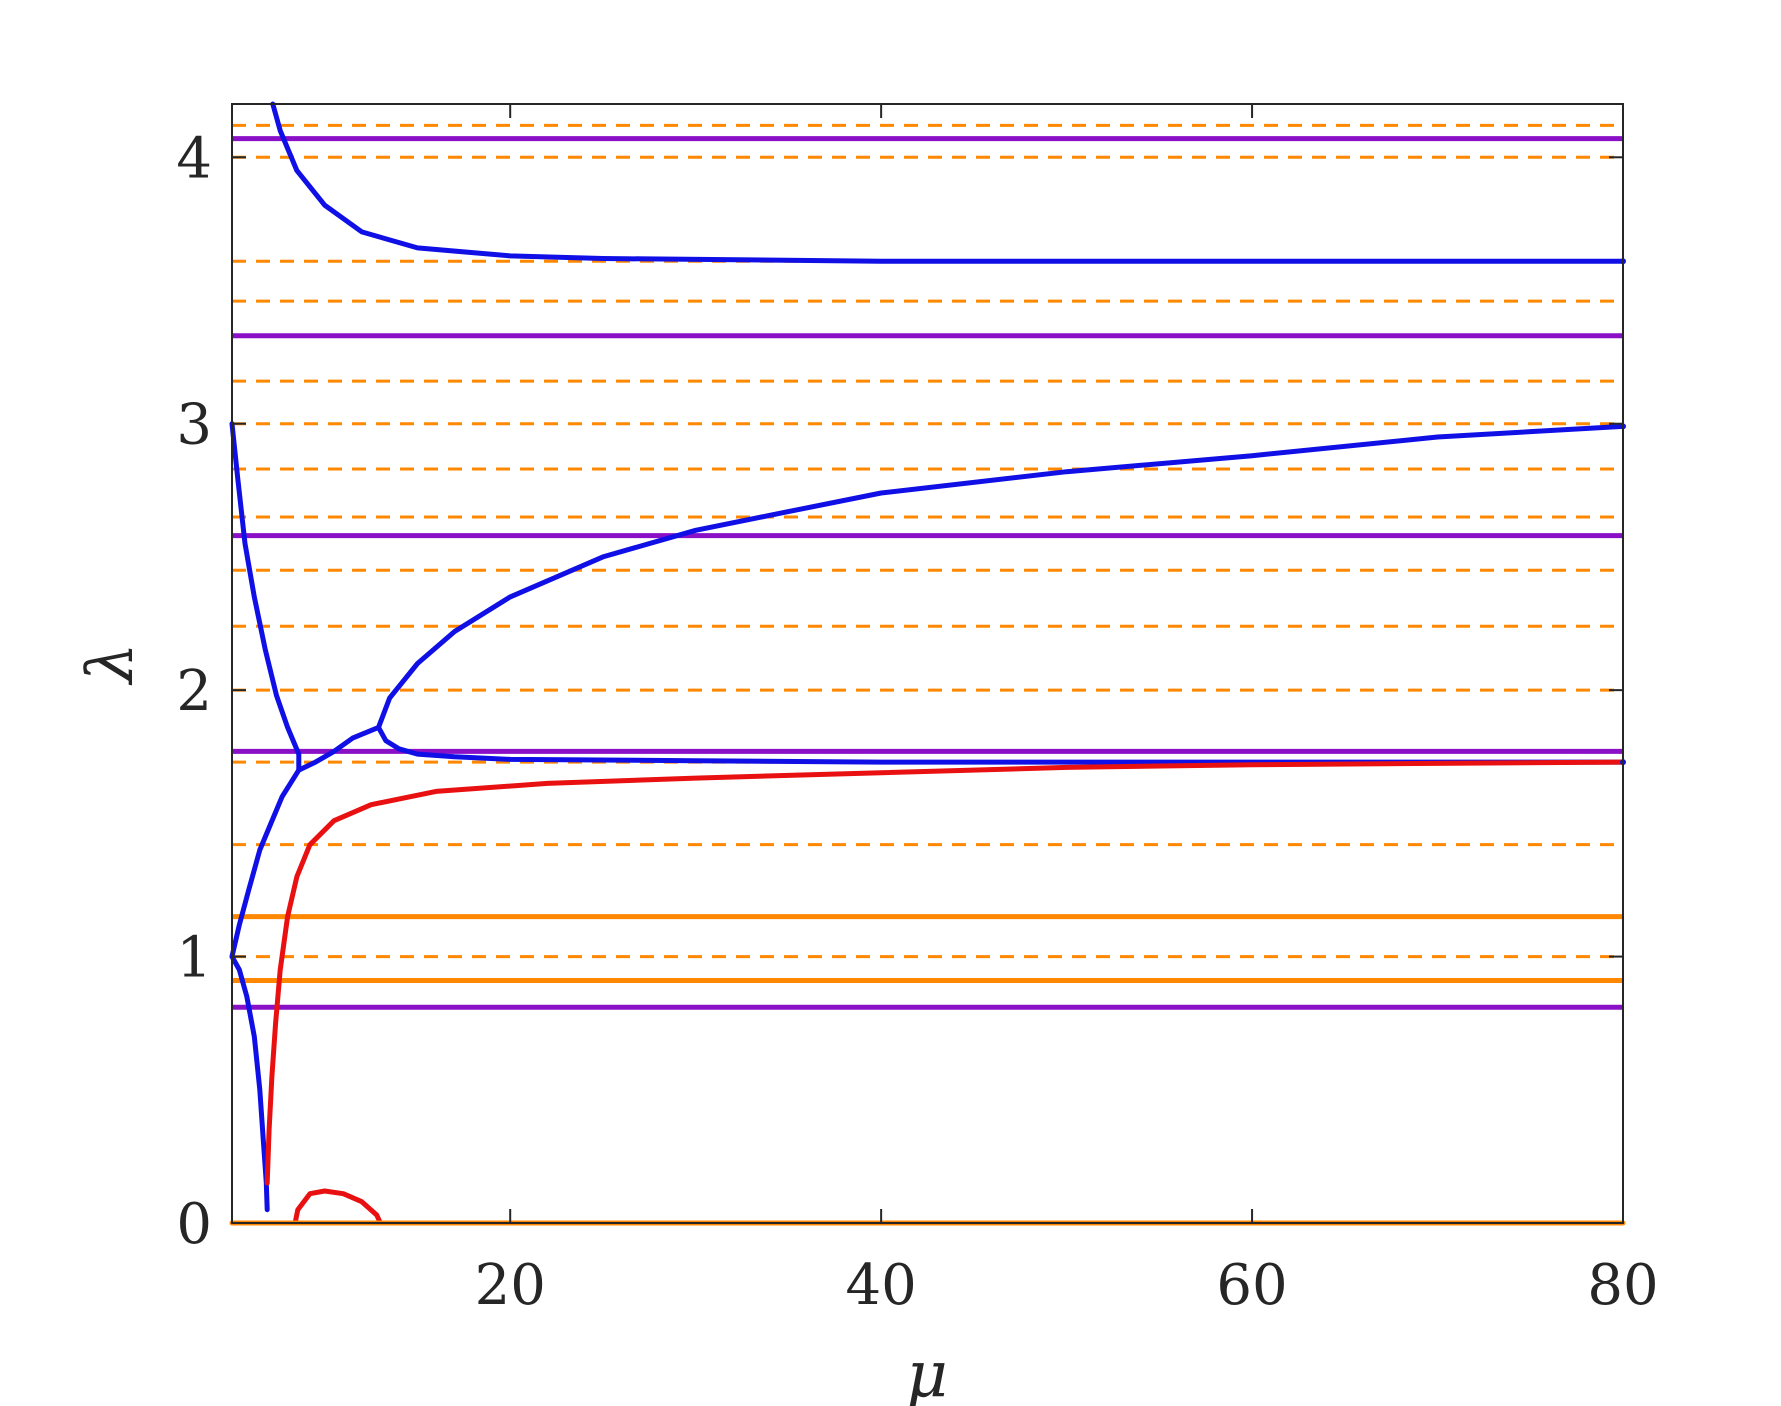 This screenshot has width=1781, height=1406. What do you see at coordinates (194, 425) in the screenshot?
I see `y-tick-label: 3` at bounding box center [194, 425].